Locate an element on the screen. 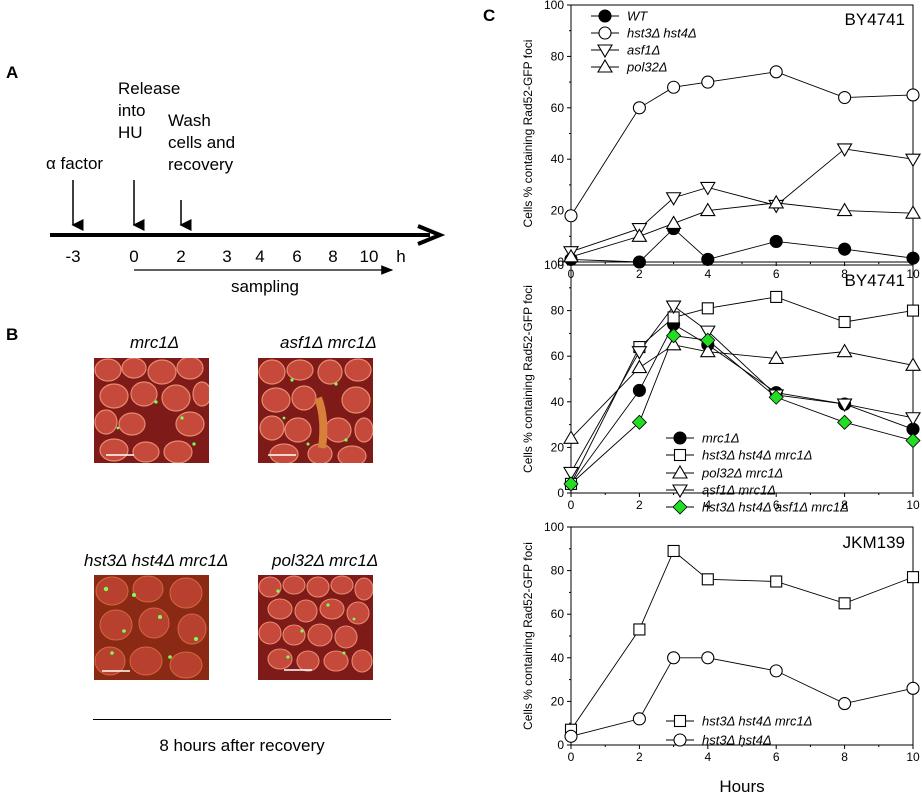 The image size is (922, 800). timeline-tick: h is located at coordinates (400, 256).